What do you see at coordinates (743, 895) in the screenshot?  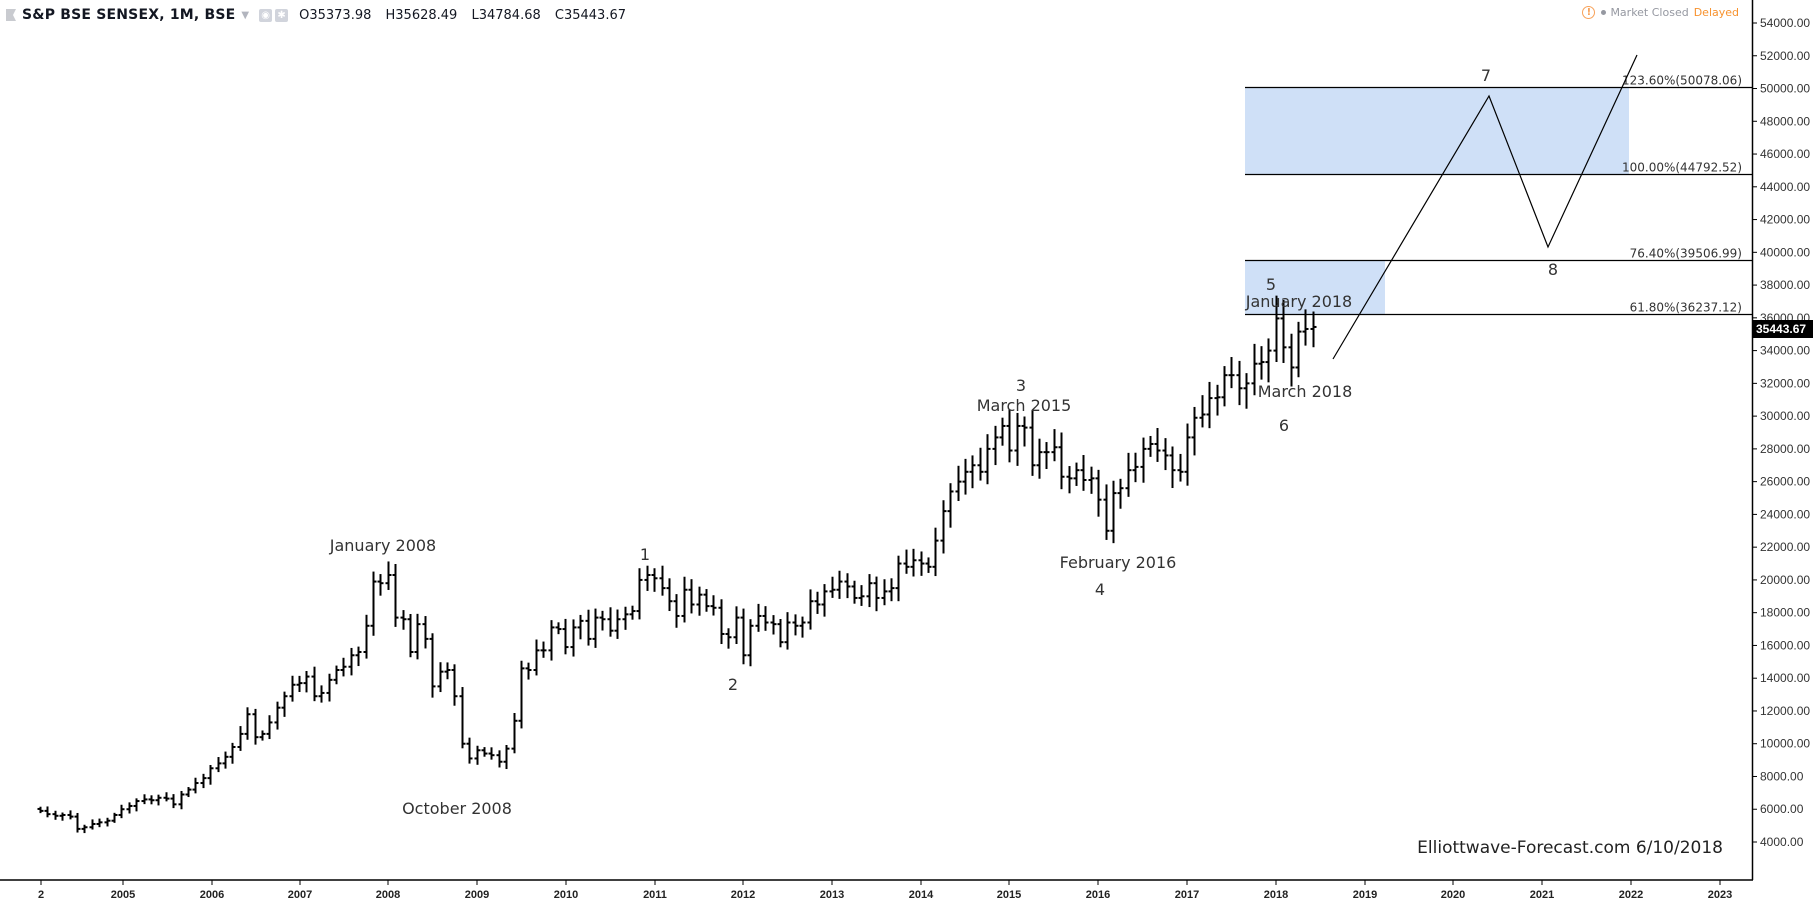 I see `x-tick-label: 2012` at bounding box center [743, 895].